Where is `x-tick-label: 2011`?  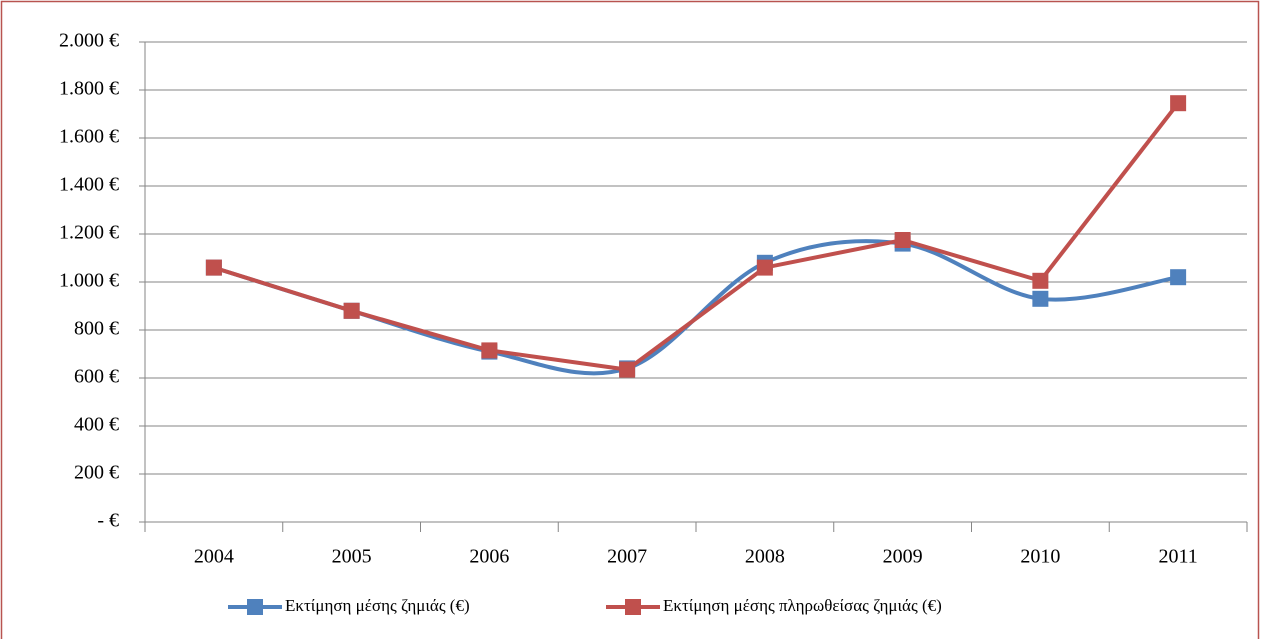 x-tick-label: 2011 is located at coordinates (1177, 557).